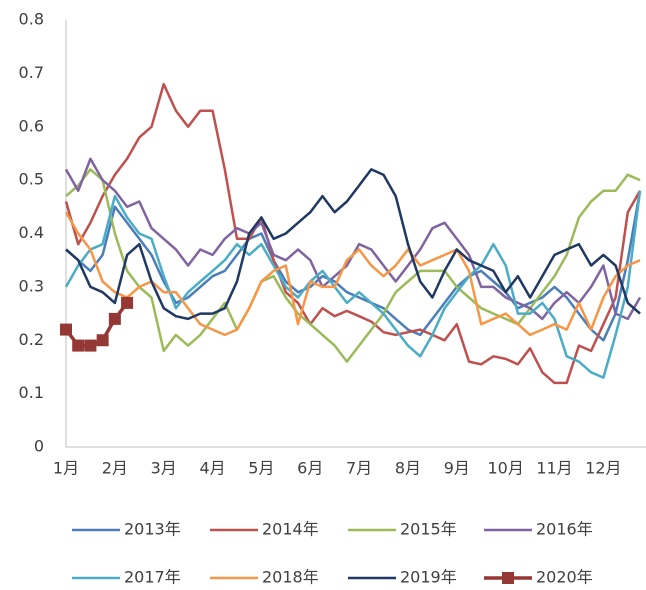  I want to click on x-tick-label: 1月, so click(66, 468).